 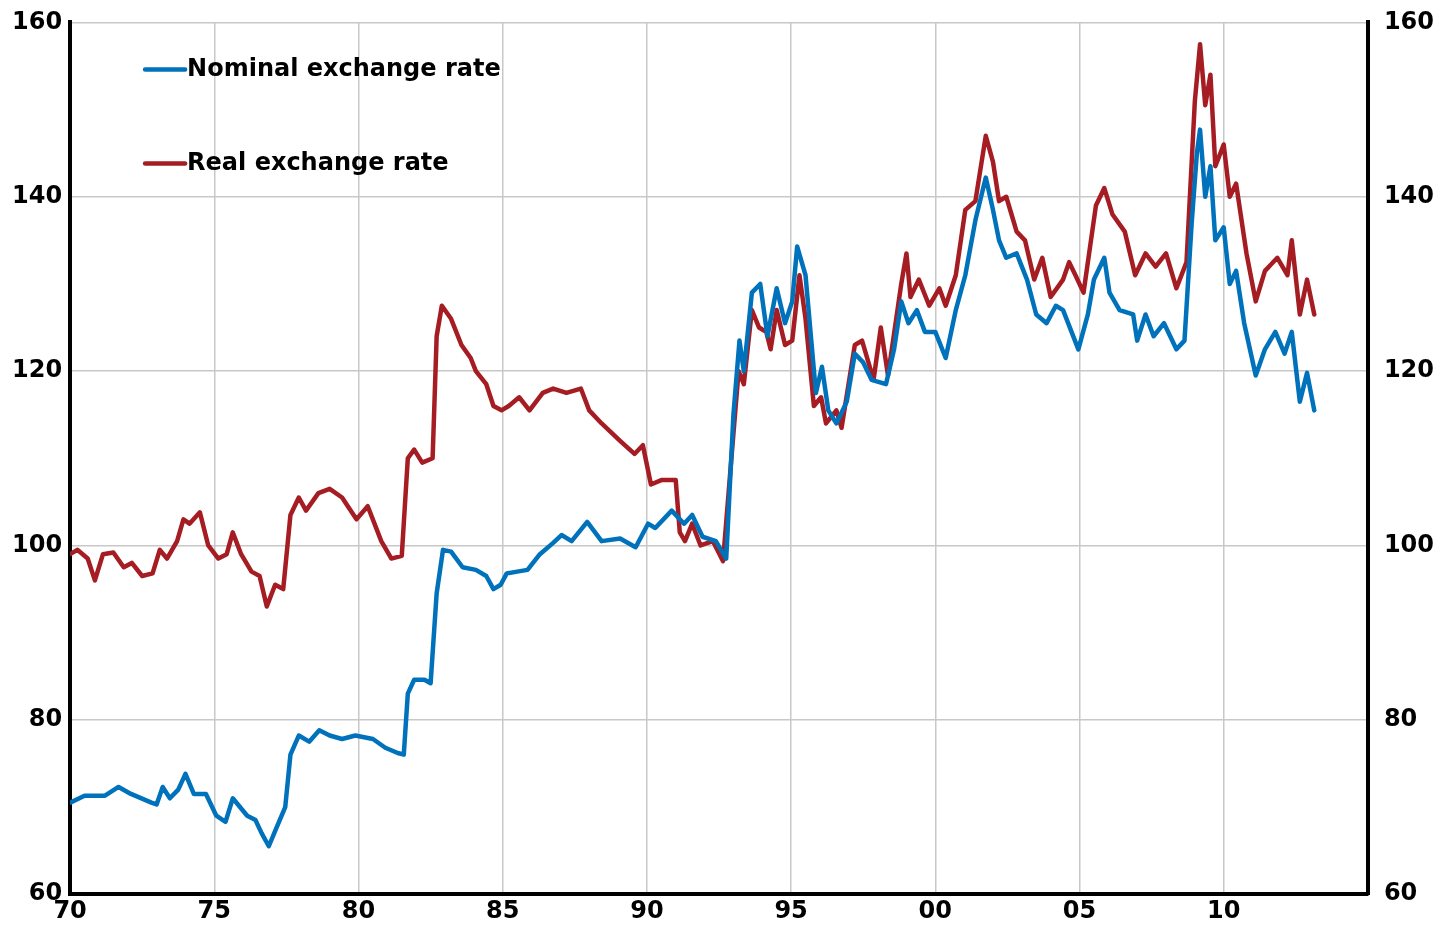 What do you see at coordinates (935, 909) in the screenshot?
I see `x-tick-label: 00` at bounding box center [935, 909].